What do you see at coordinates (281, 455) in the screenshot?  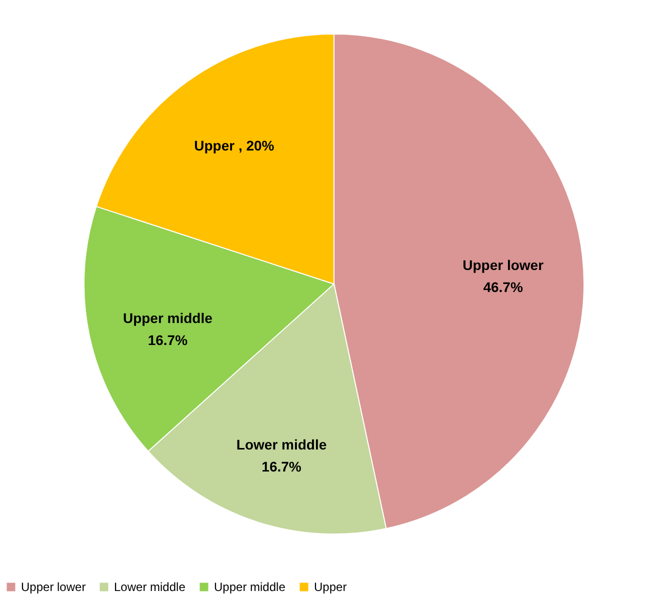 I see `data-label: Lower middle 16.7%` at bounding box center [281, 455].